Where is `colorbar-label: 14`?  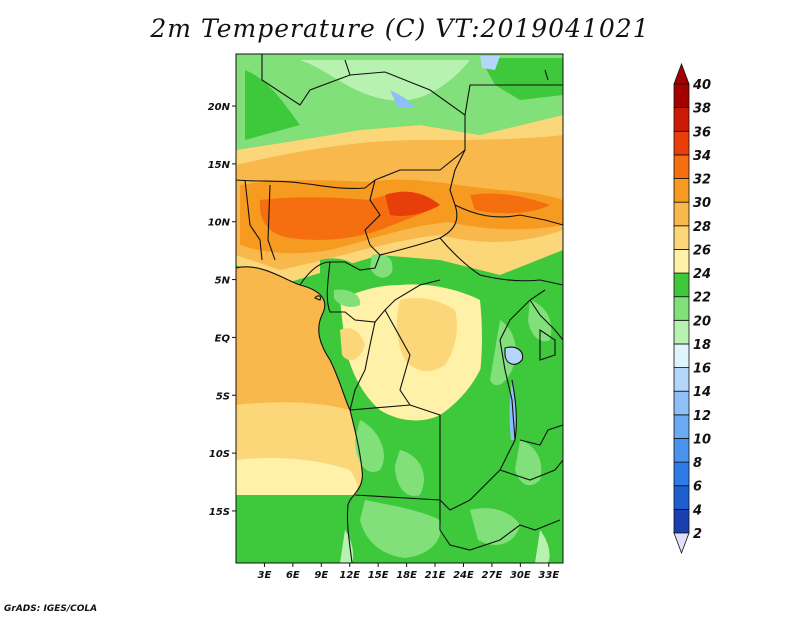
colorbar-label: 14 is located at coordinates (702, 392).